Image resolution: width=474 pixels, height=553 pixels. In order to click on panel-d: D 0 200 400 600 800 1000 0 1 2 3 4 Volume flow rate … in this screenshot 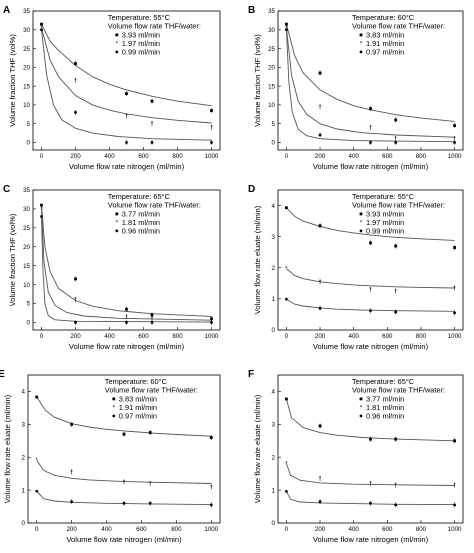, I will do `click(356, 267)`.